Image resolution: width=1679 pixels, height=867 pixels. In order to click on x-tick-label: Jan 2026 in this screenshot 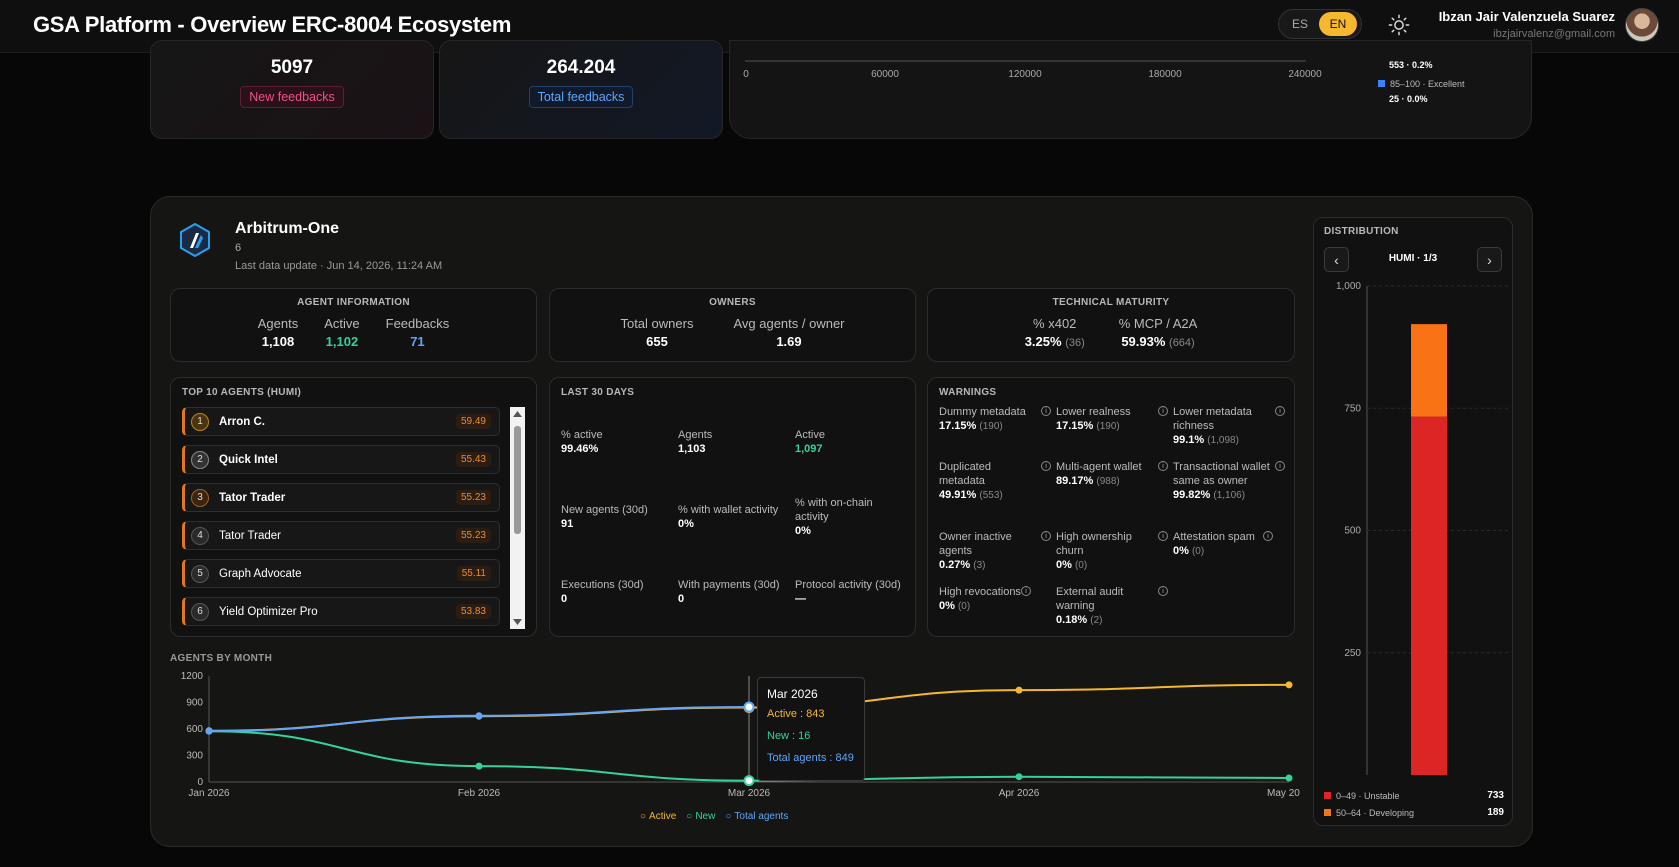, I will do `click(209, 793)`.